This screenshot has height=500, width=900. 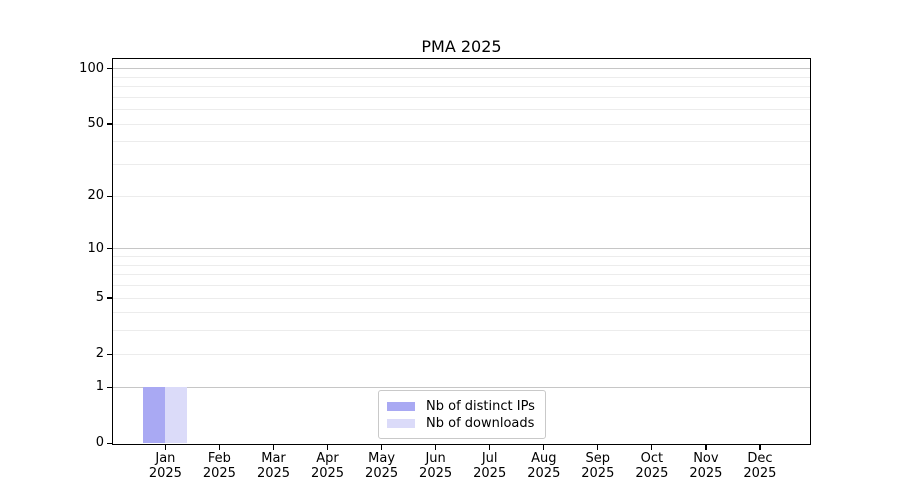 What do you see at coordinates (401, 406) in the screenshot?
I see `legend-swatch-distinct-ips` at bounding box center [401, 406].